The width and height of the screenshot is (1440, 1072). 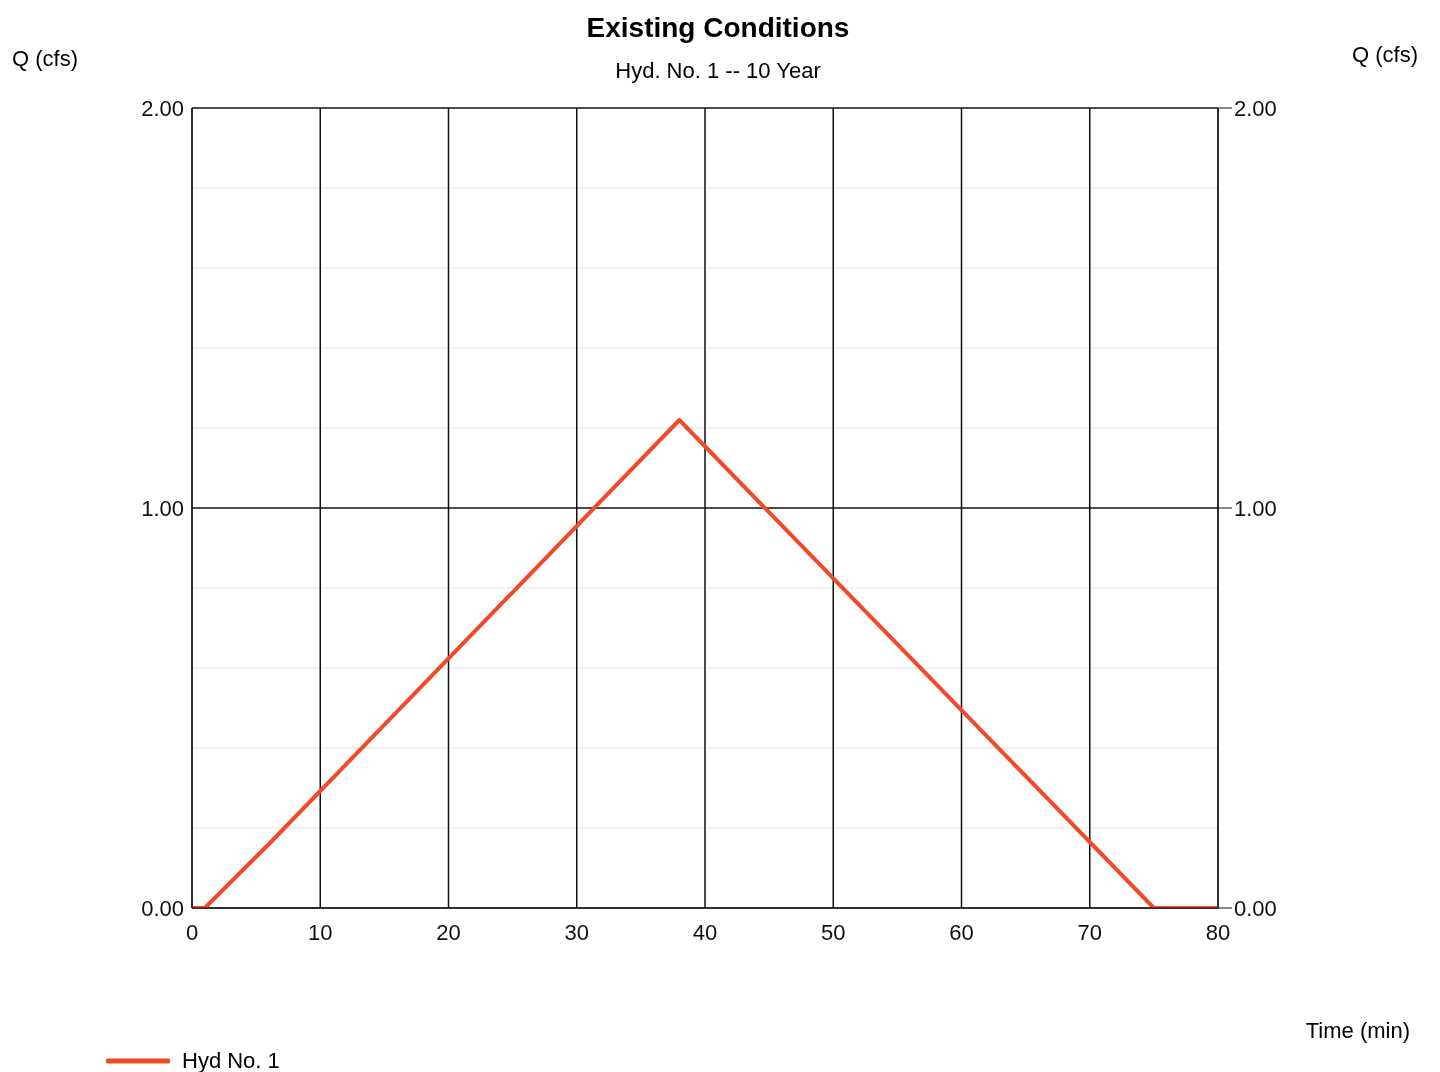 What do you see at coordinates (231, 1060) in the screenshot?
I see `legend-label: Hyd No. 1` at bounding box center [231, 1060].